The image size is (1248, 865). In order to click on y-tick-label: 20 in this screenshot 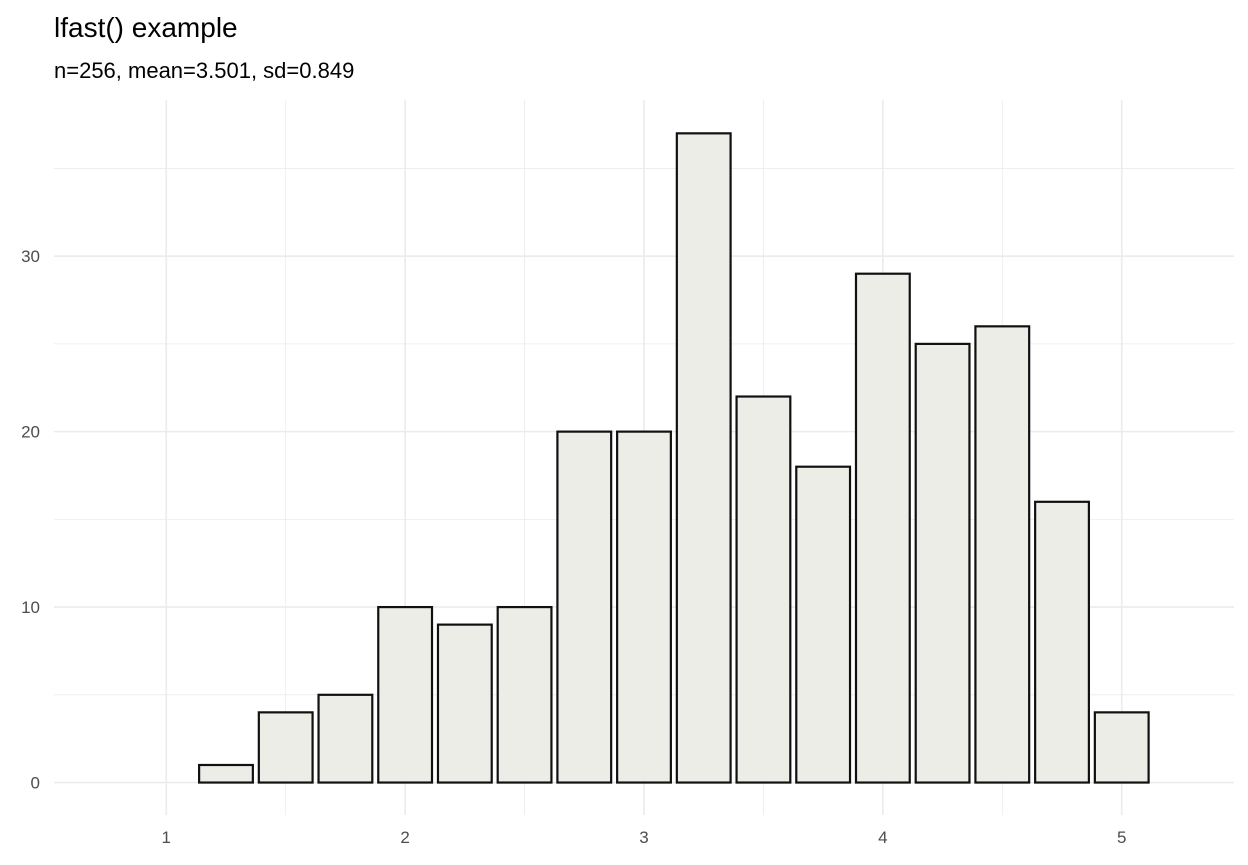, I will do `click(30, 432)`.